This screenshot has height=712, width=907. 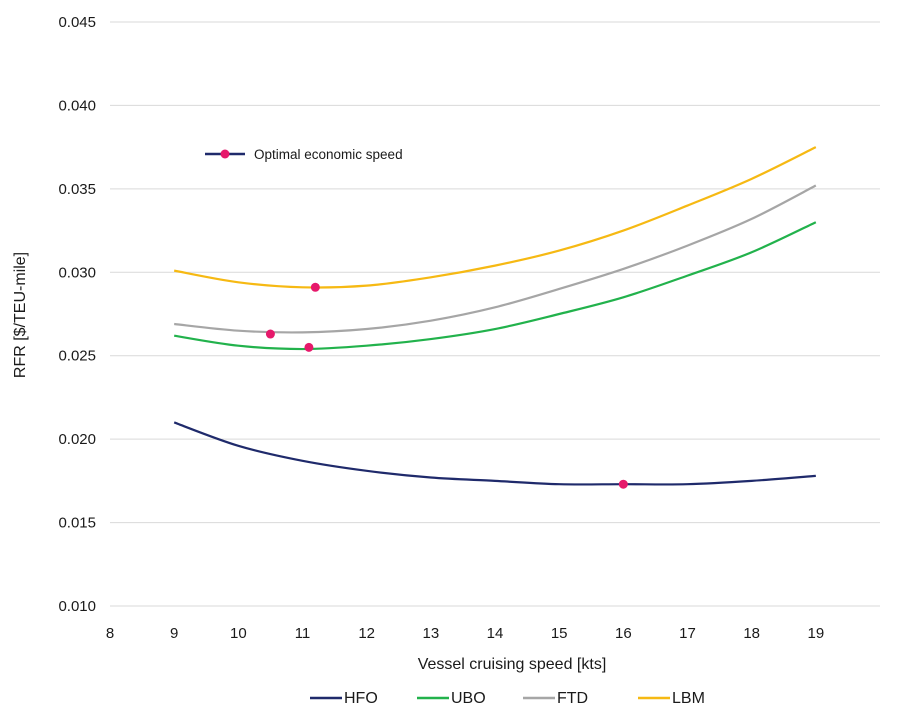 What do you see at coordinates (430, 633) in the screenshot?
I see `x-tick-label: 13` at bounding box center [430, 633].